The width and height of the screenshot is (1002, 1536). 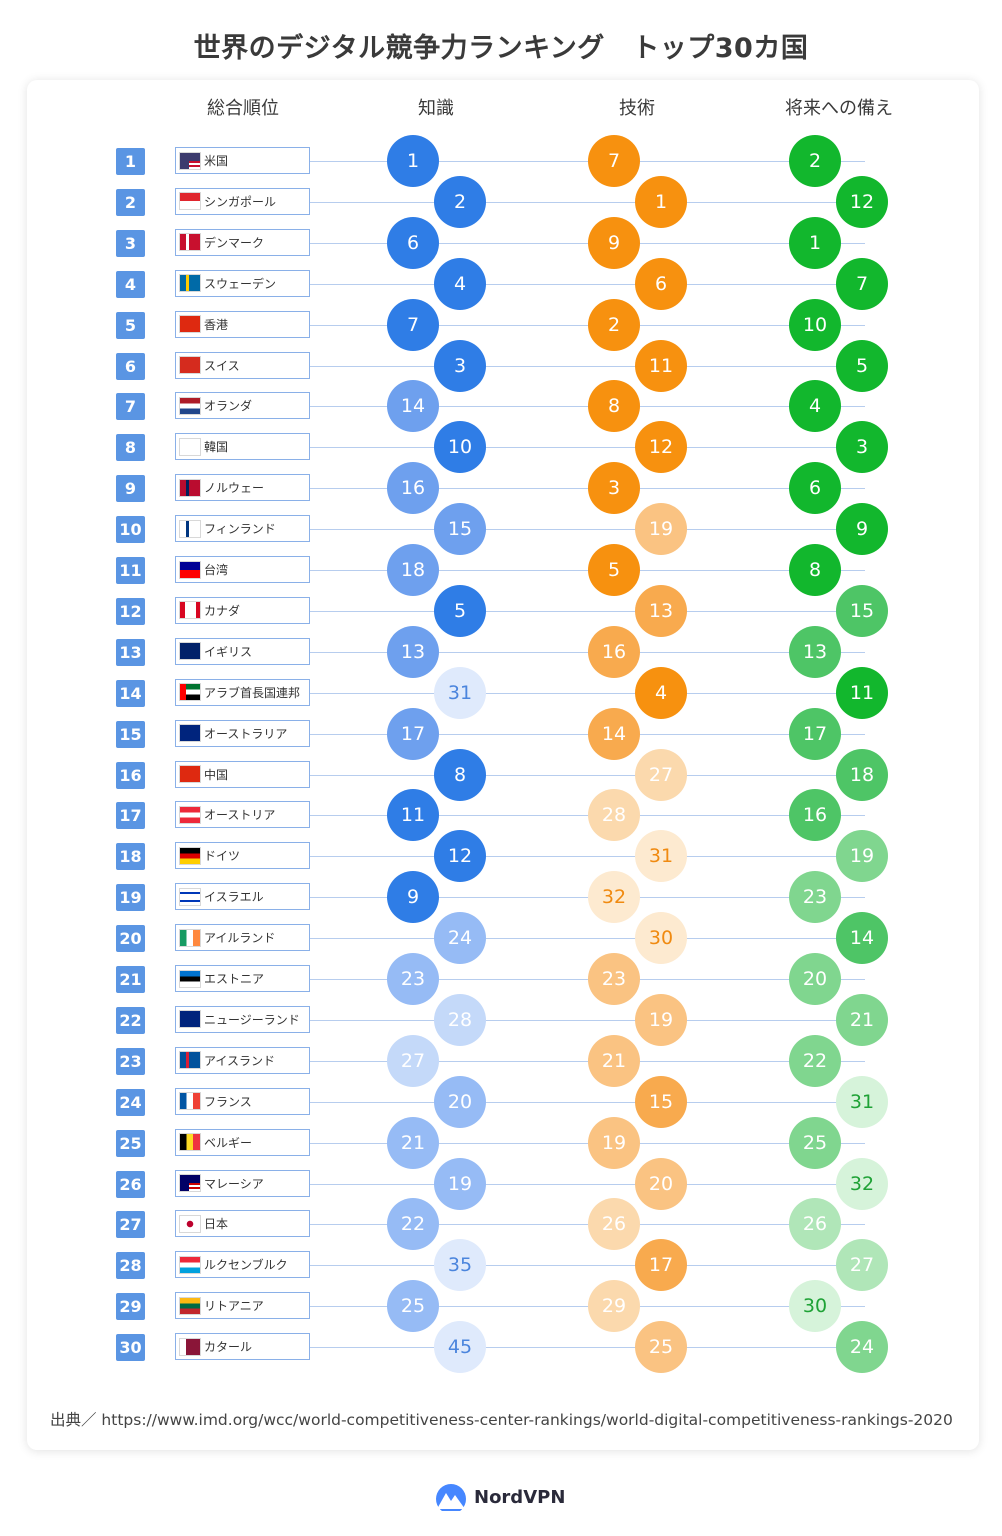 I want to click on country-label: スウェーデン, so click(x=242, y=283).